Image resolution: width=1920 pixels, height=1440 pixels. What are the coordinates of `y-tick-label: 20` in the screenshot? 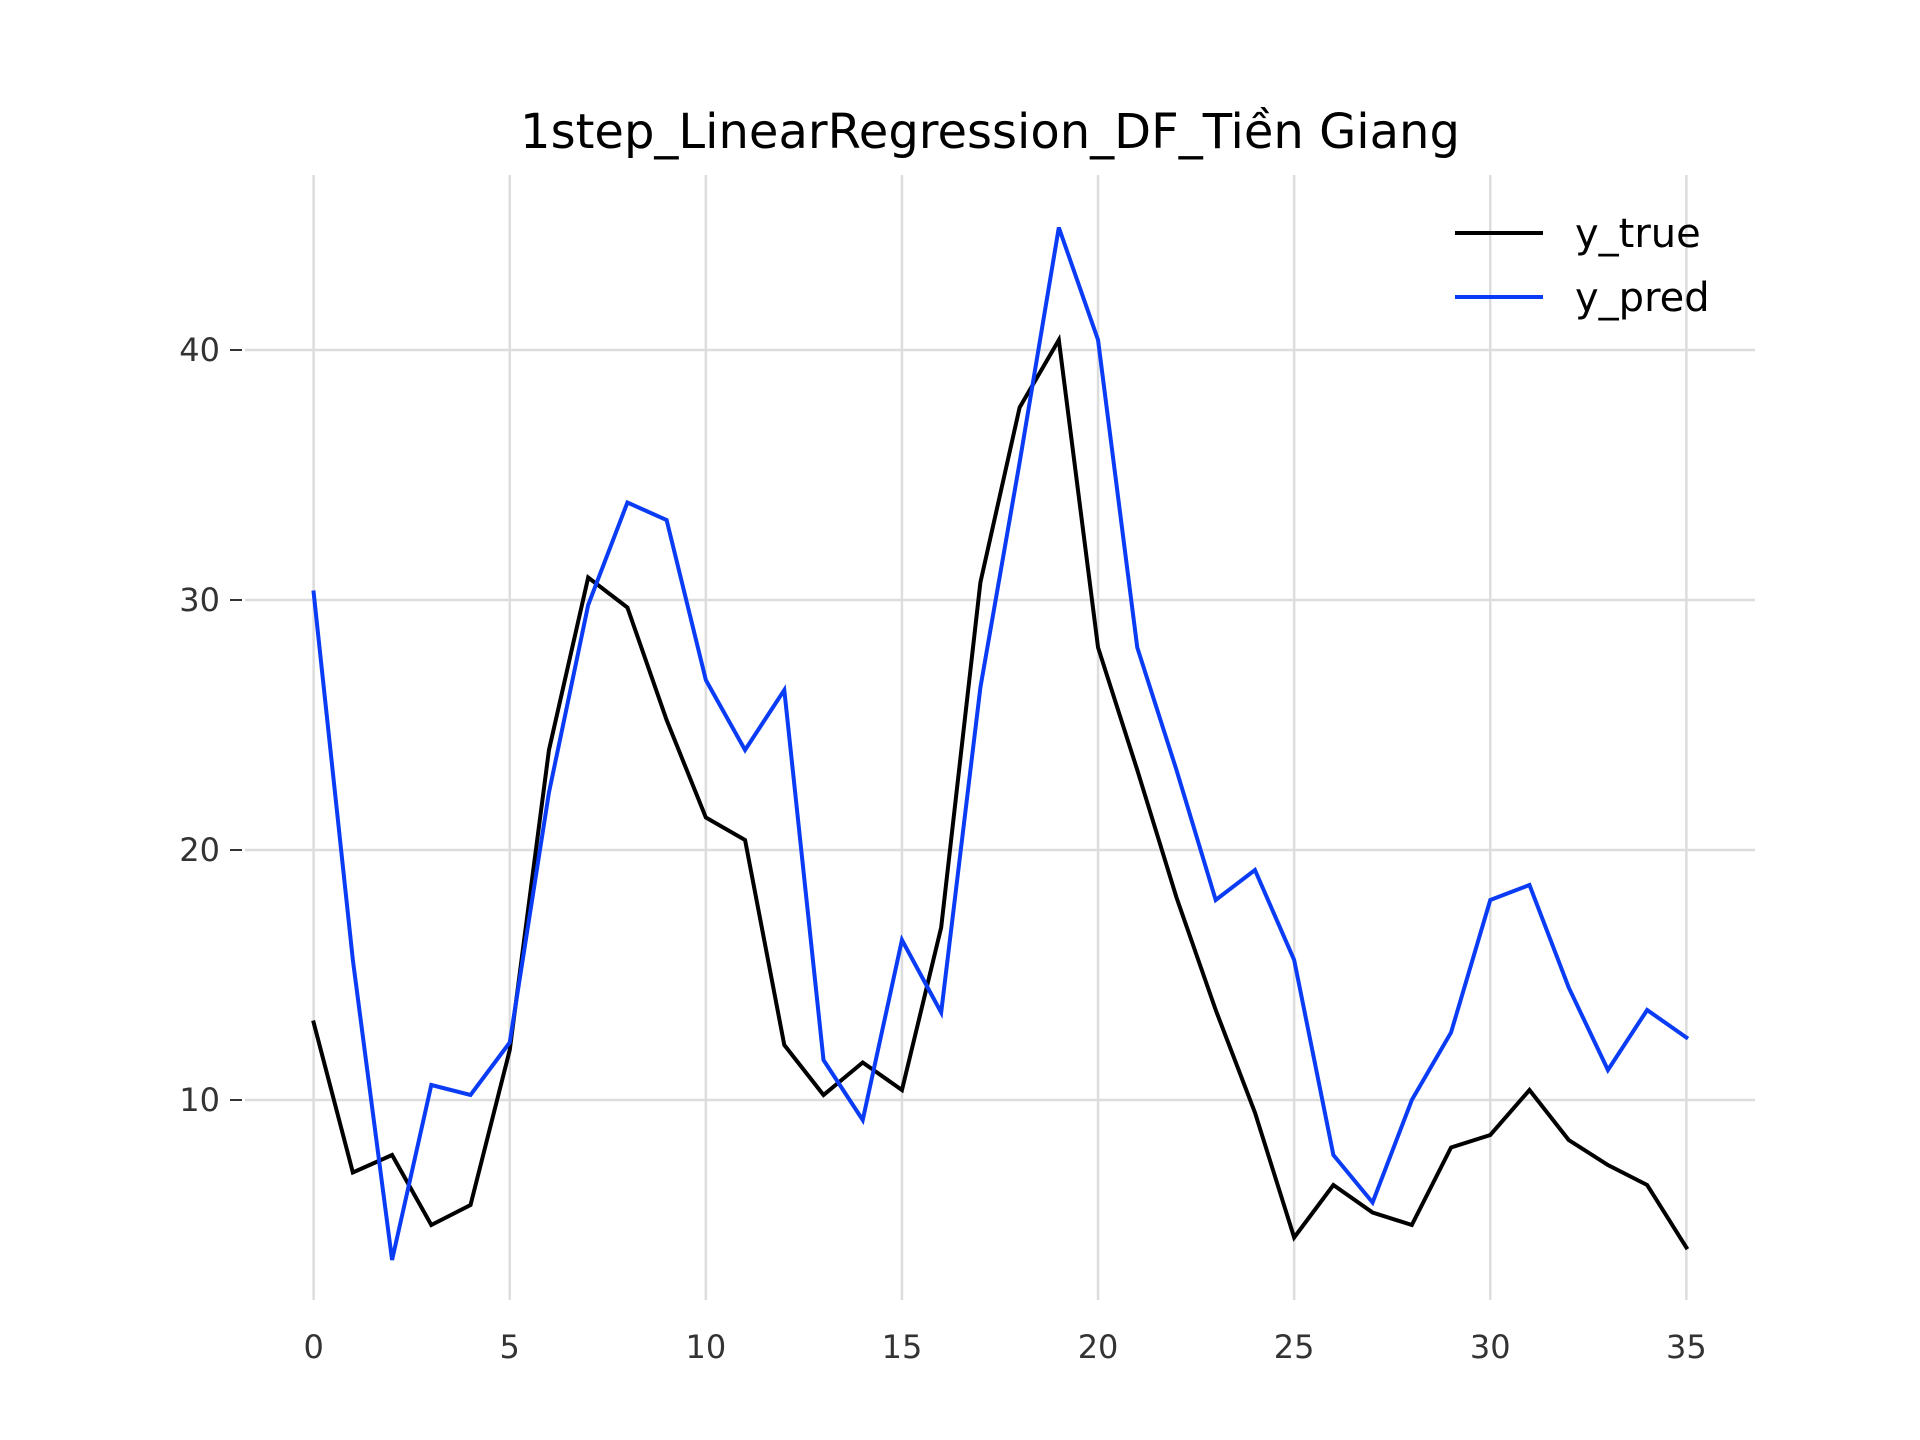 It's located at (199, 850).